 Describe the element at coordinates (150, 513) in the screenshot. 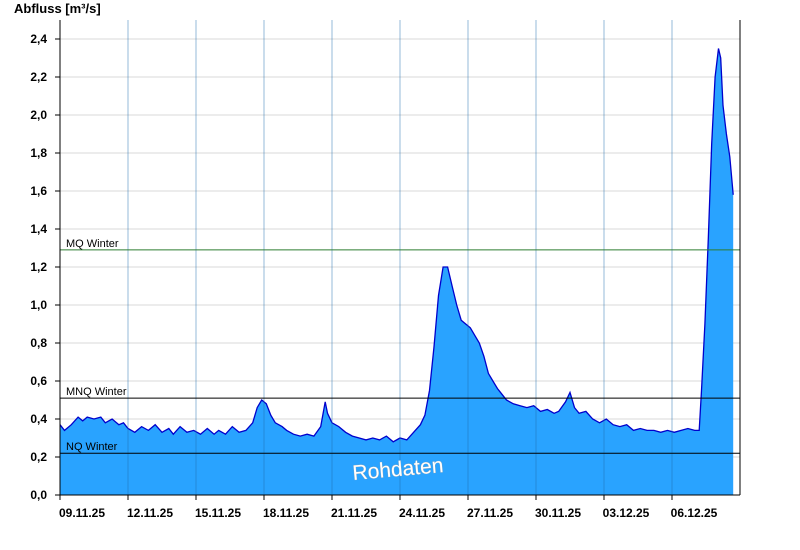

I see `x-tick-label: 12.11.25` at that location.